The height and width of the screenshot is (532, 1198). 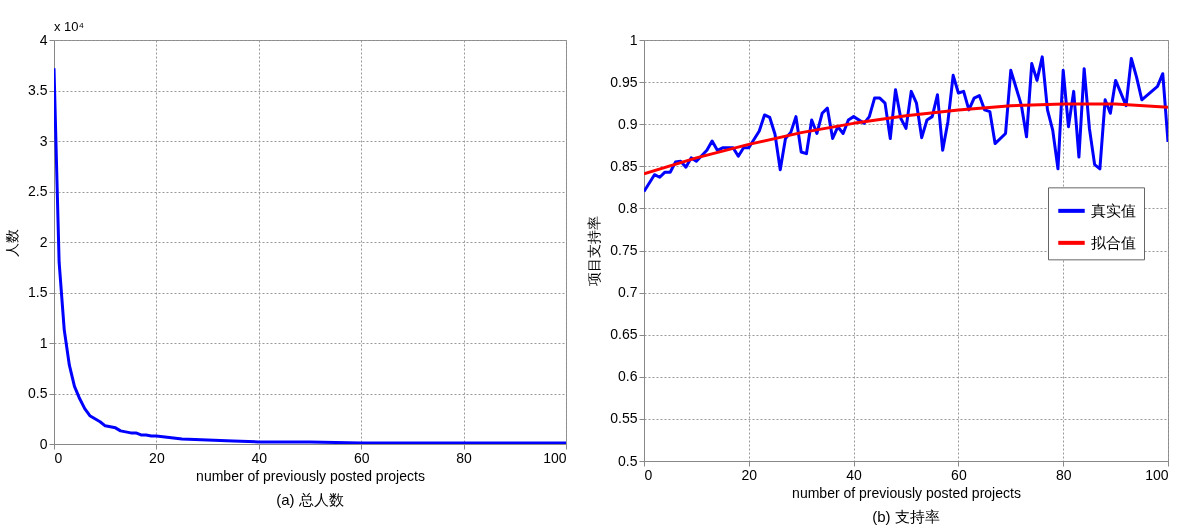 I want to click on y-tick-label: 0, so click(x=43, y=443).